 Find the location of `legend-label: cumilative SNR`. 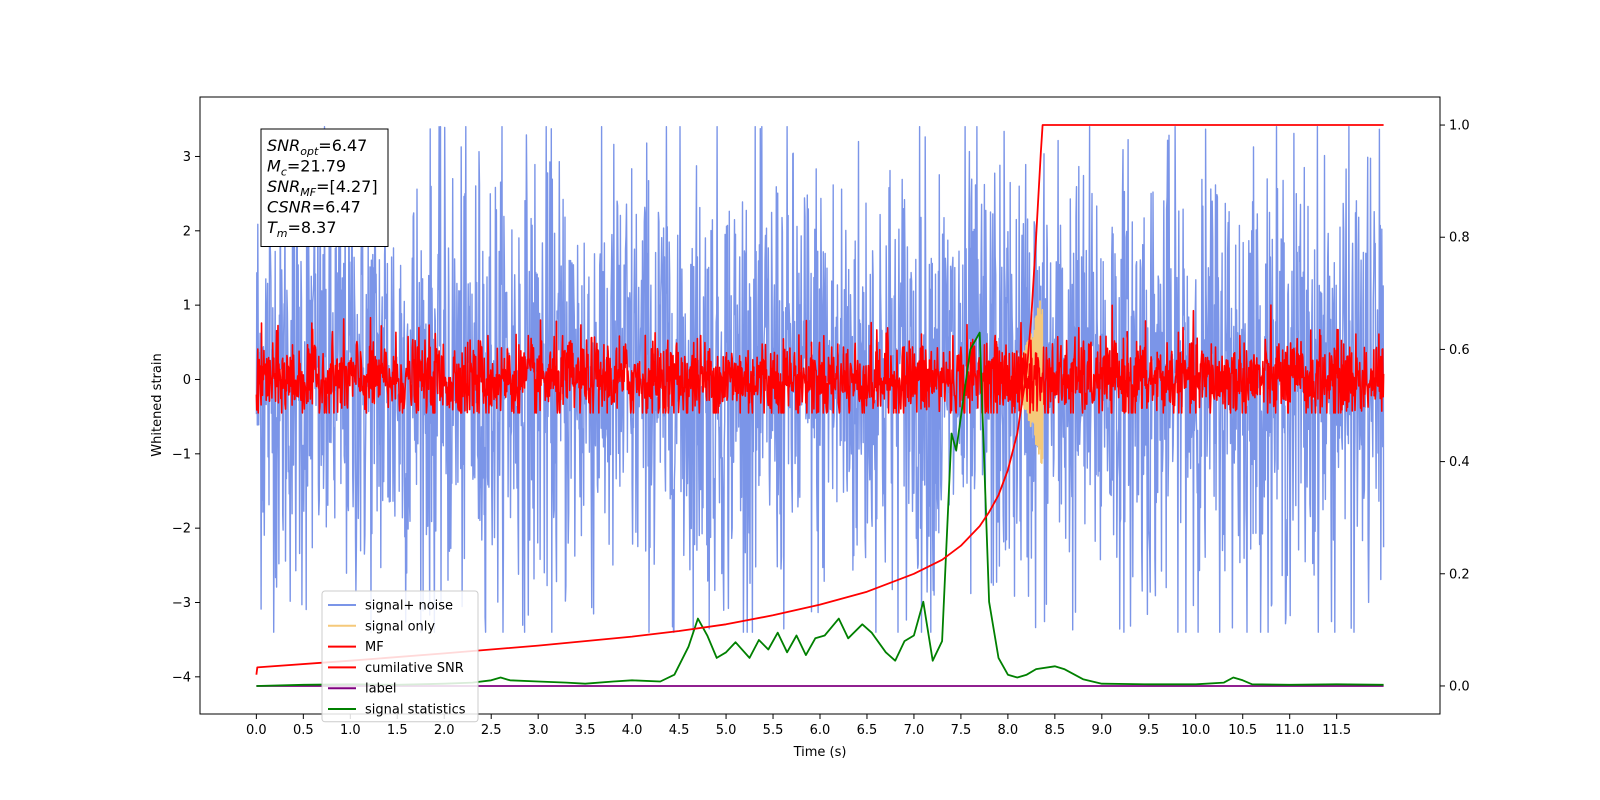

legend-label: cumilative SNR is located at coordinates (414, 668).